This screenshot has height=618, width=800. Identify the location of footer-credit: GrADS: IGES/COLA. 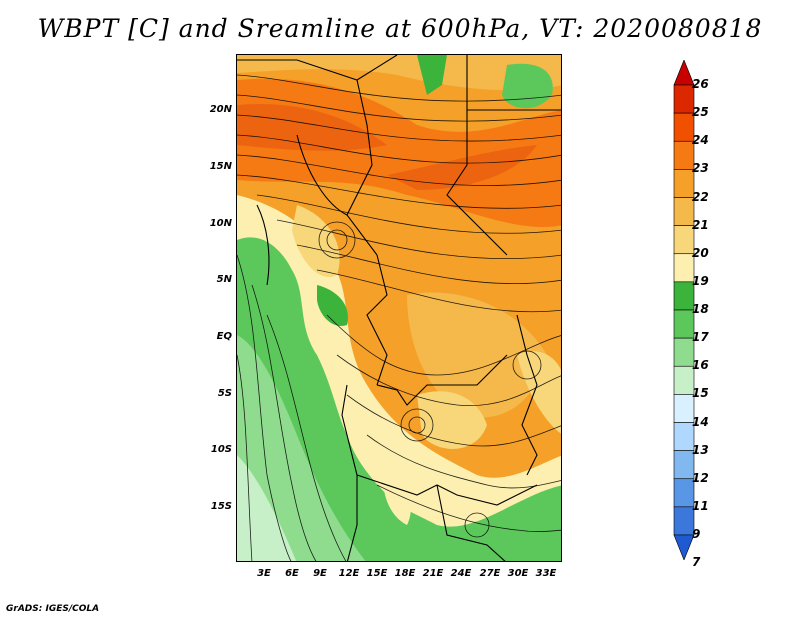
(53, 609).